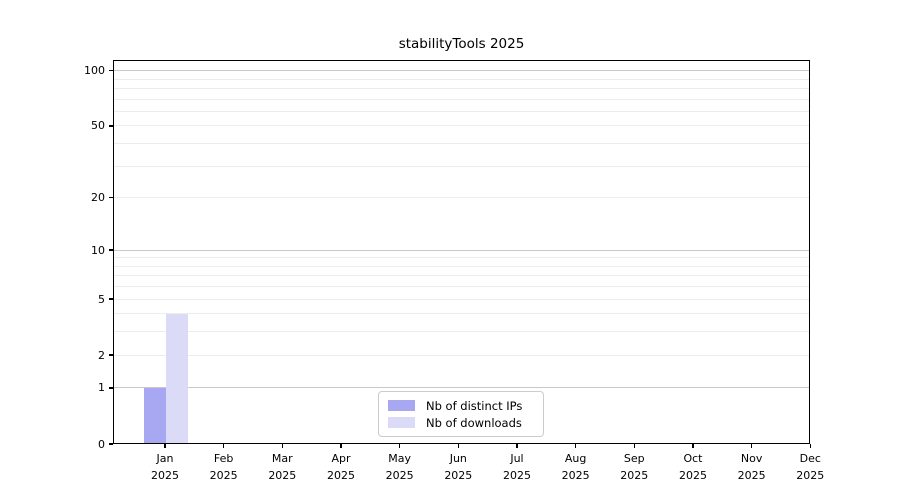 Image resolution: width=900 pixels, height=500 pixels. Describe the element at coordinates (458, 467) in the screenshot. I see `x-tick-label: Jun 2025` at that location.